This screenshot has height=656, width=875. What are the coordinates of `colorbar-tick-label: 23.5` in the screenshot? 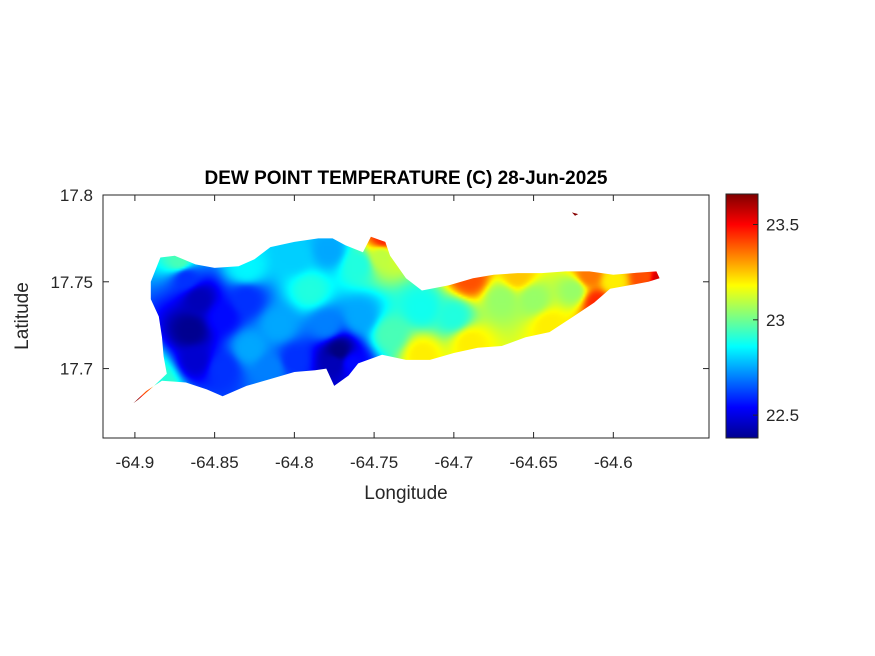 It's located at (782, 225).